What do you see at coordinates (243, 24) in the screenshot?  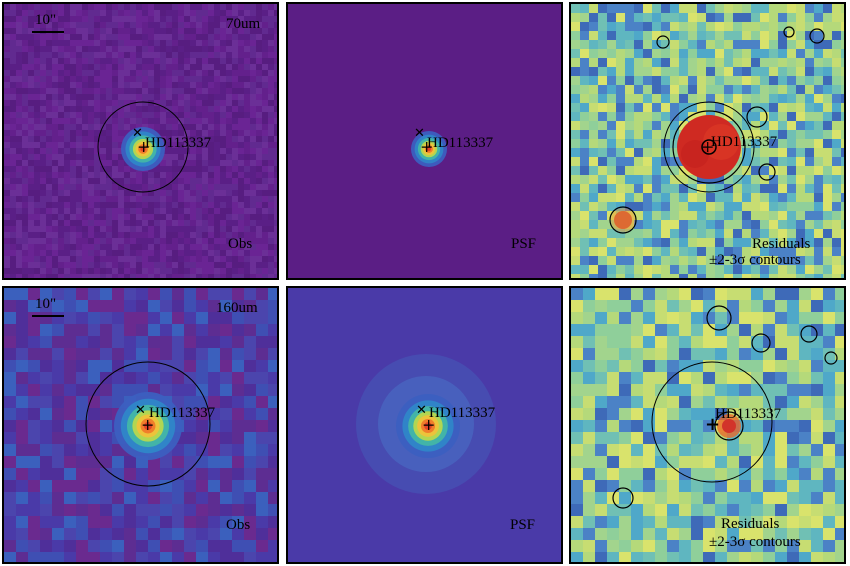 I see `band-label: 70um` at bounding box center [243, 24].